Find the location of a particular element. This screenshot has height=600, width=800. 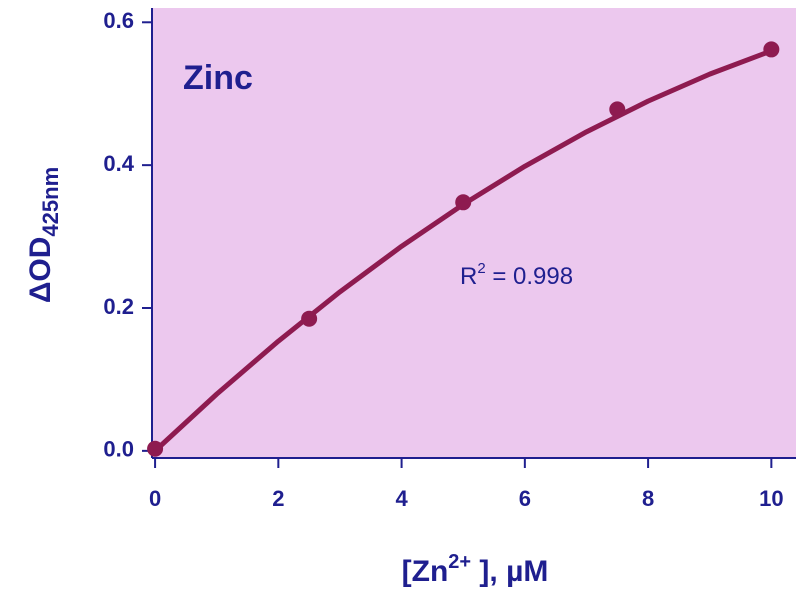

x-label-part: ], µM is located at coordinates (509, 571).